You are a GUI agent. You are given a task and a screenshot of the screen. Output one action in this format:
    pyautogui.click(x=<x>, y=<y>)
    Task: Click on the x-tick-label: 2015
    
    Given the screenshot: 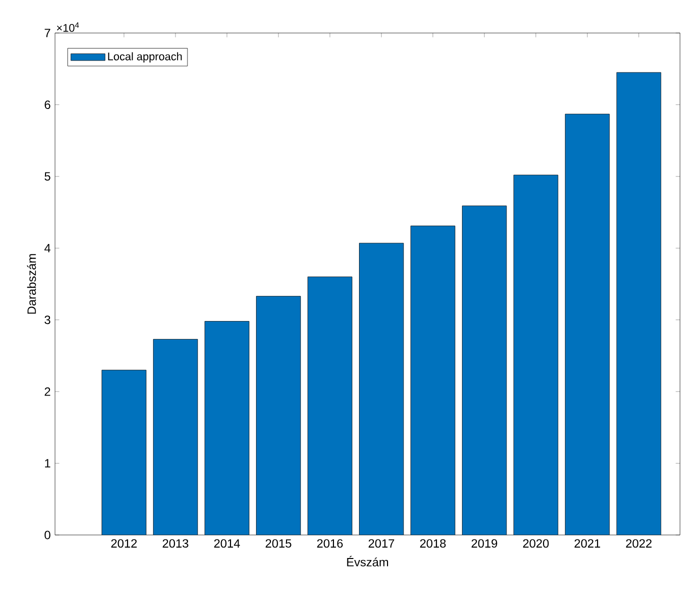 What is the action you would take?
    pyautogui.click(x=279, y=543)
    